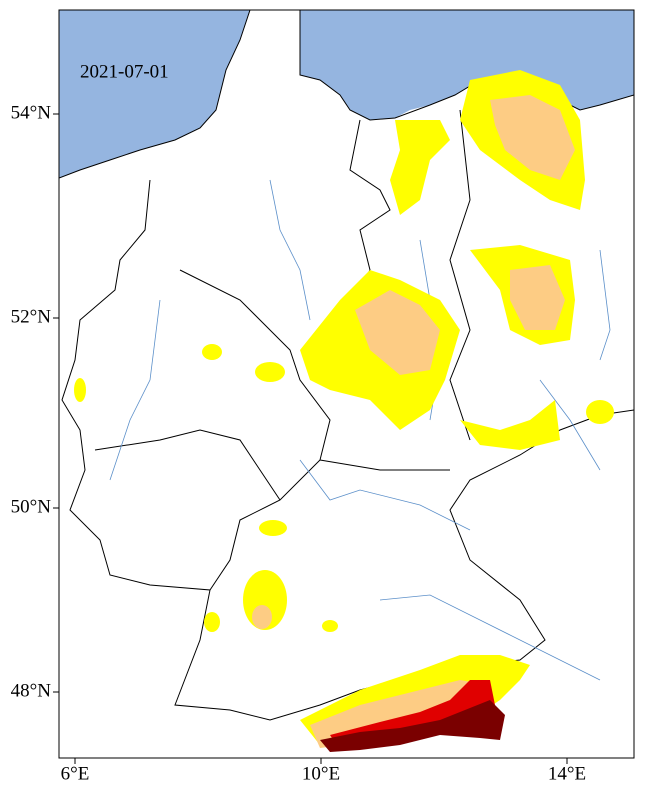 This screenshot has width=645, height=791. Describe the element at coordinates (321, 773) in the screenshot. I see `lon-label: 10°E` at that location.